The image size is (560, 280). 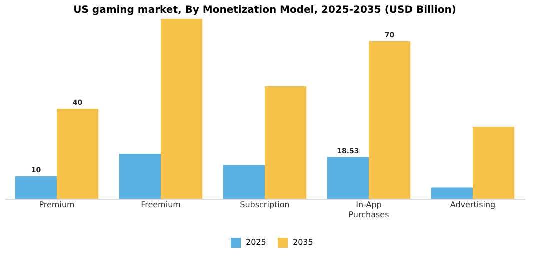 I want to click on legend-label: 2025, so click(x=256, y=242).